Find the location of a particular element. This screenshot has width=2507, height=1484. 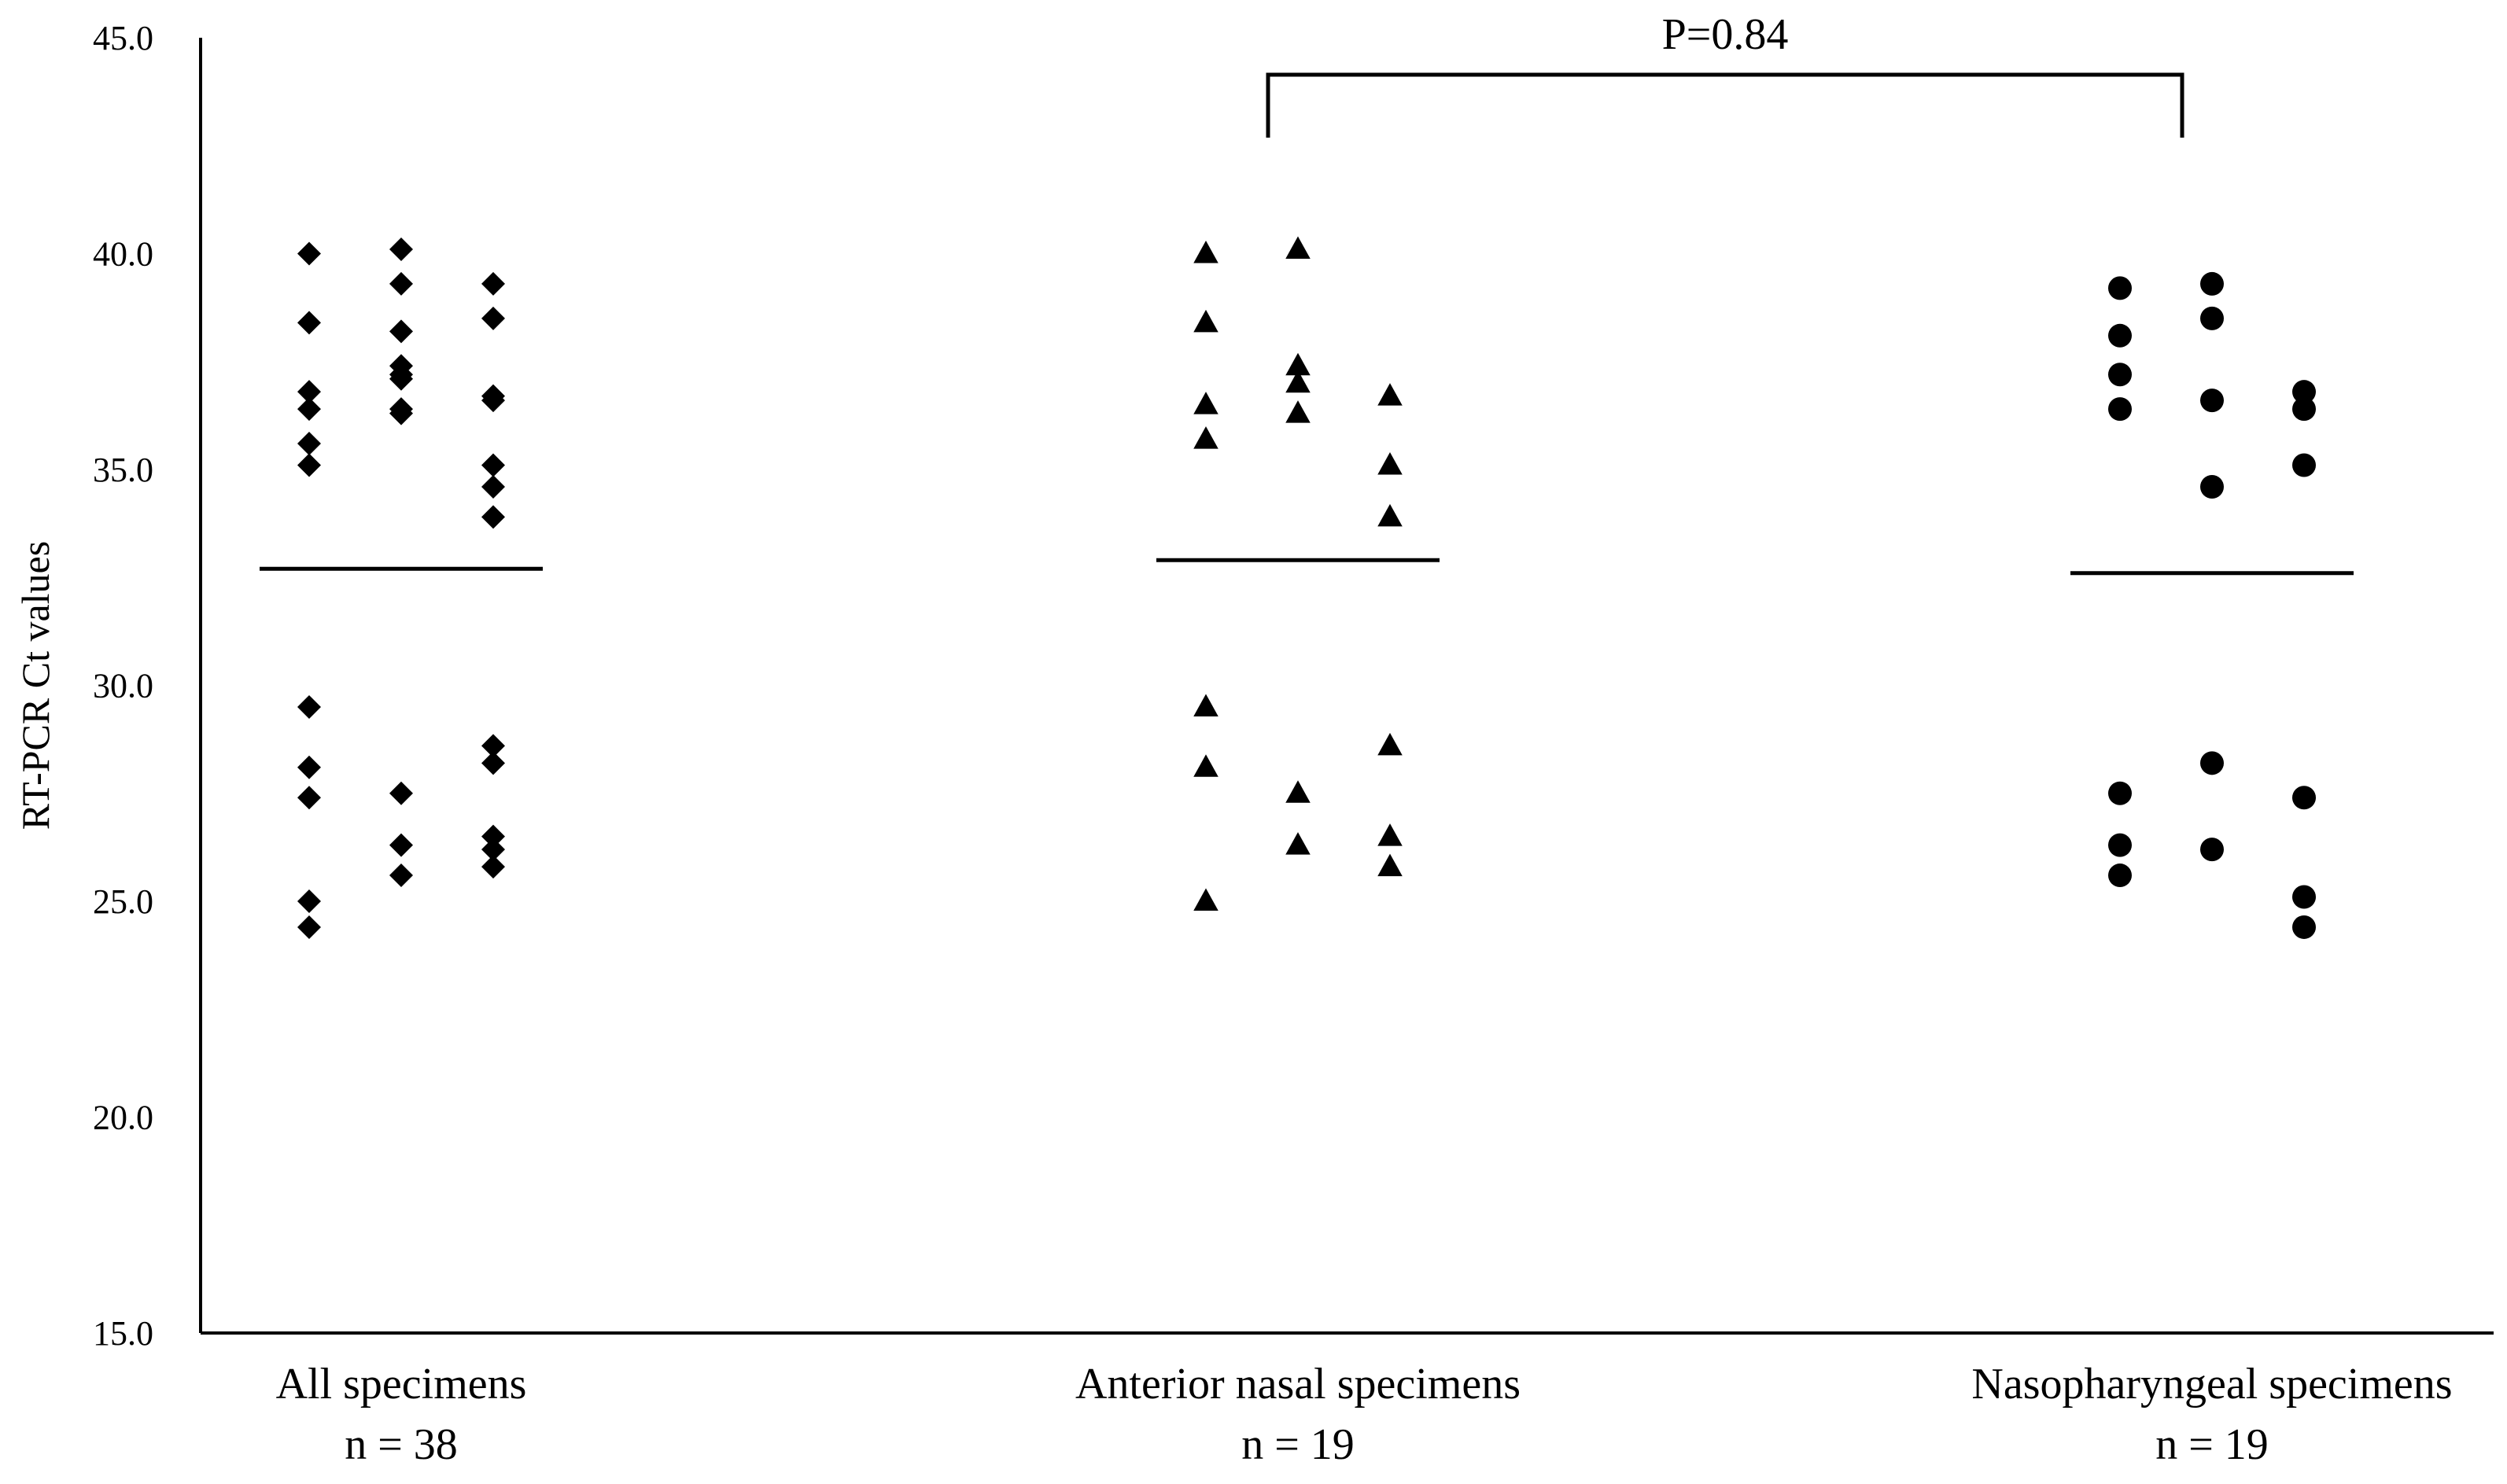

category-label: All specimens is located at coordinates (402, 1384).